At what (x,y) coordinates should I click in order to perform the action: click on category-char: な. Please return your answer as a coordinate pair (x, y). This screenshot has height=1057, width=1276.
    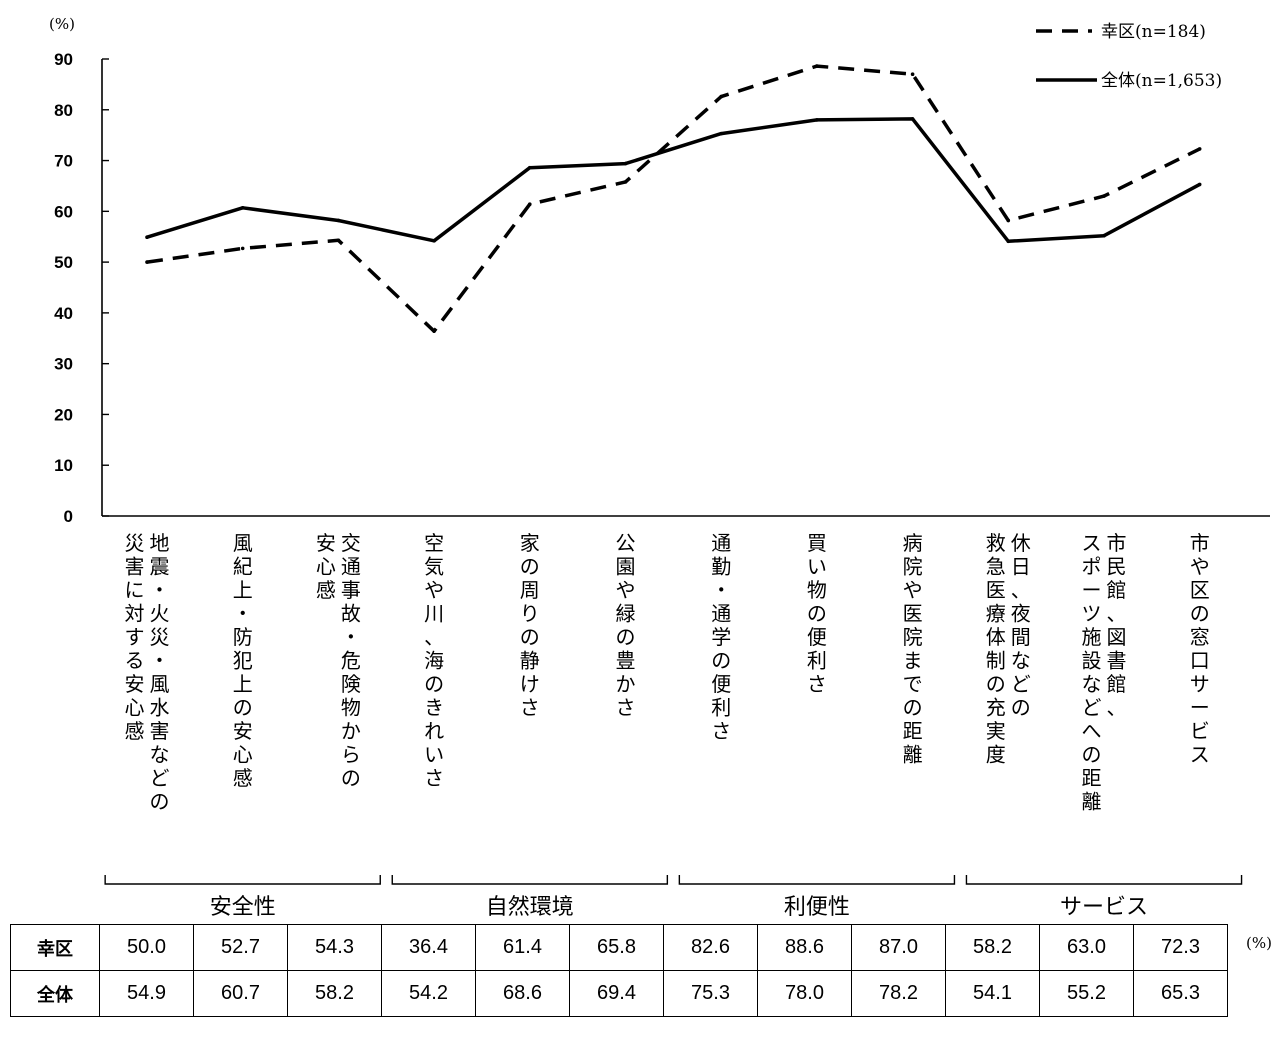
    Looking at the image, I should click on (160, 755).